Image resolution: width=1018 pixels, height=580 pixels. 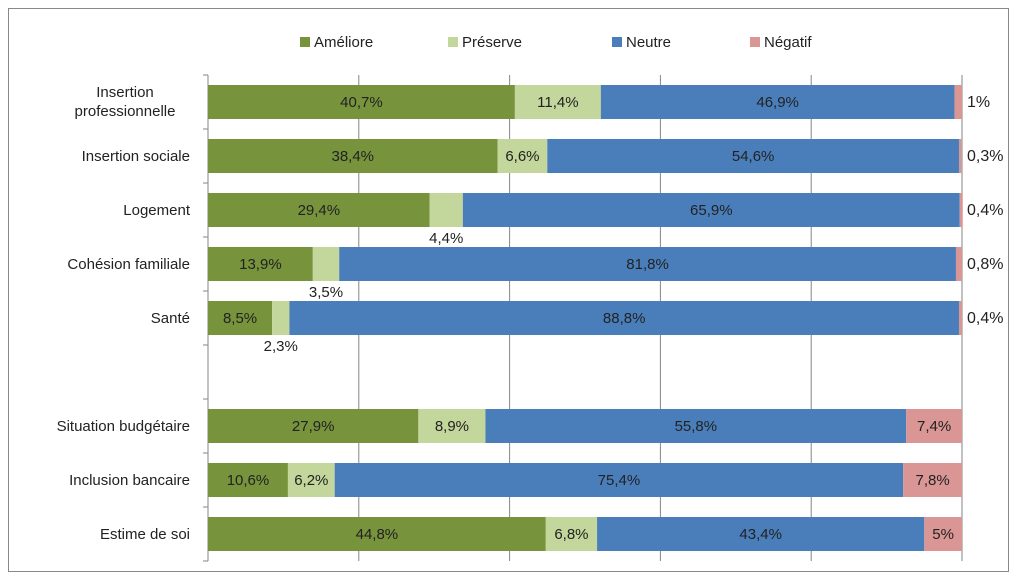 I want to click on data-label: 54,6%, so click(x=753, y=156).